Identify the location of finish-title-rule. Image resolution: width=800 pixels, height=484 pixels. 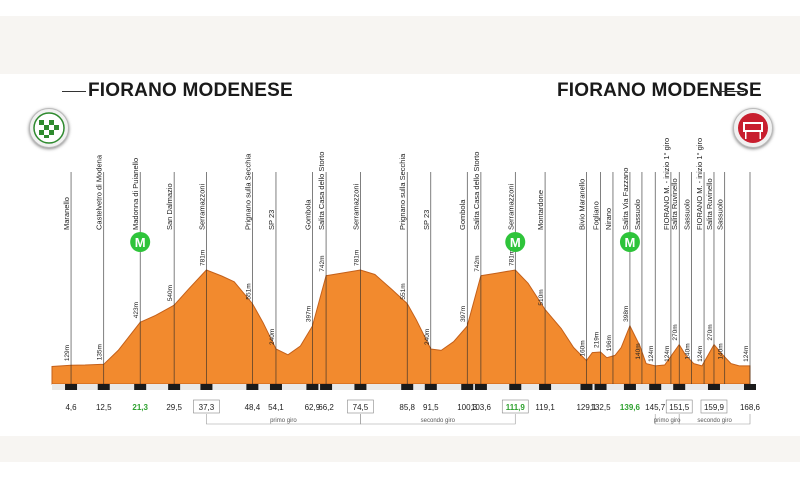
(731, 91).